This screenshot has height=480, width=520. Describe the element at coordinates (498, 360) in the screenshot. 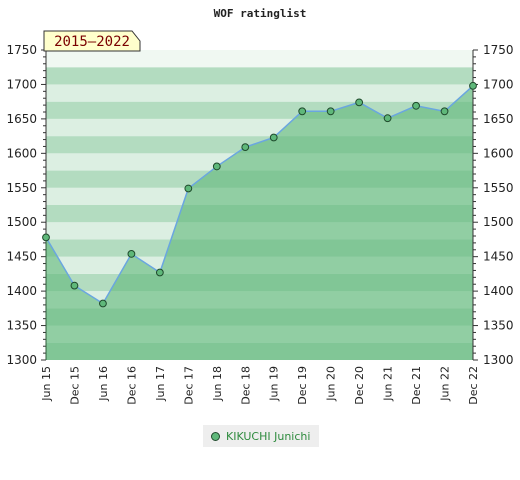

I see `y-tick-label-right: 1300` at that location.